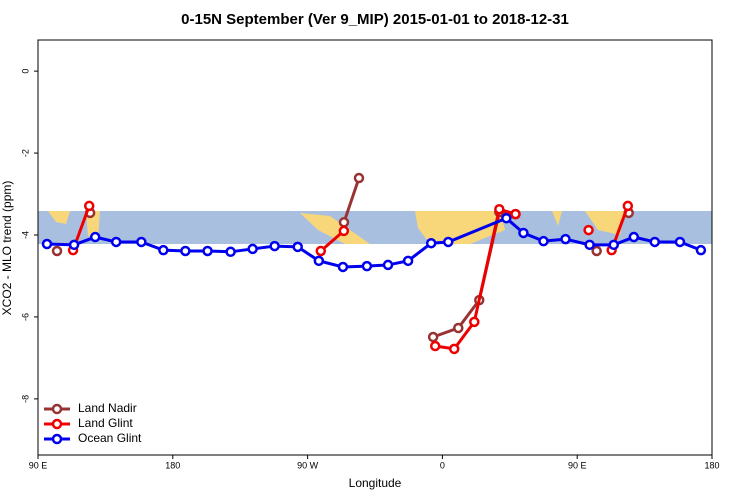  Describe the element at coordinates (105, 423) in the screenshot. I see `legend-label: Land Glint` at that location.